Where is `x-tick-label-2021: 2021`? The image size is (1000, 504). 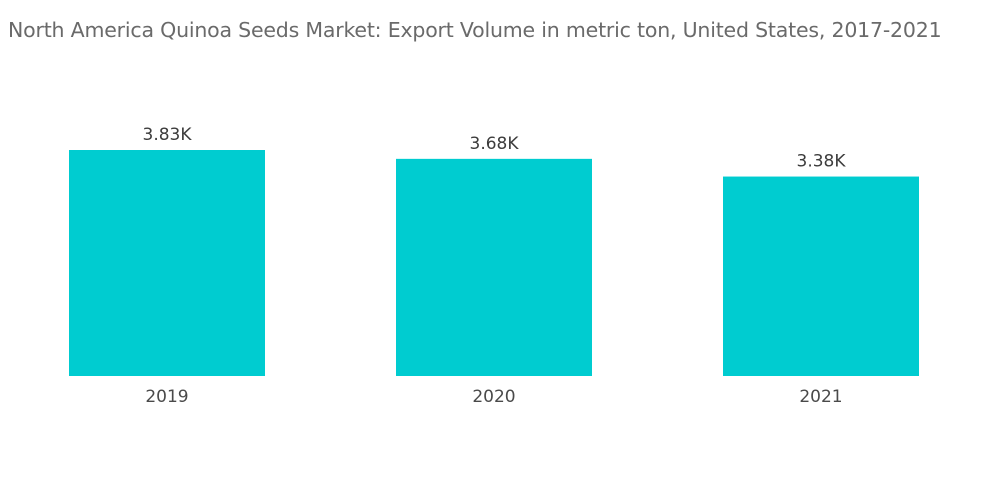 x-tick-label-2021: 2021 is located at coordinates (820, 397).